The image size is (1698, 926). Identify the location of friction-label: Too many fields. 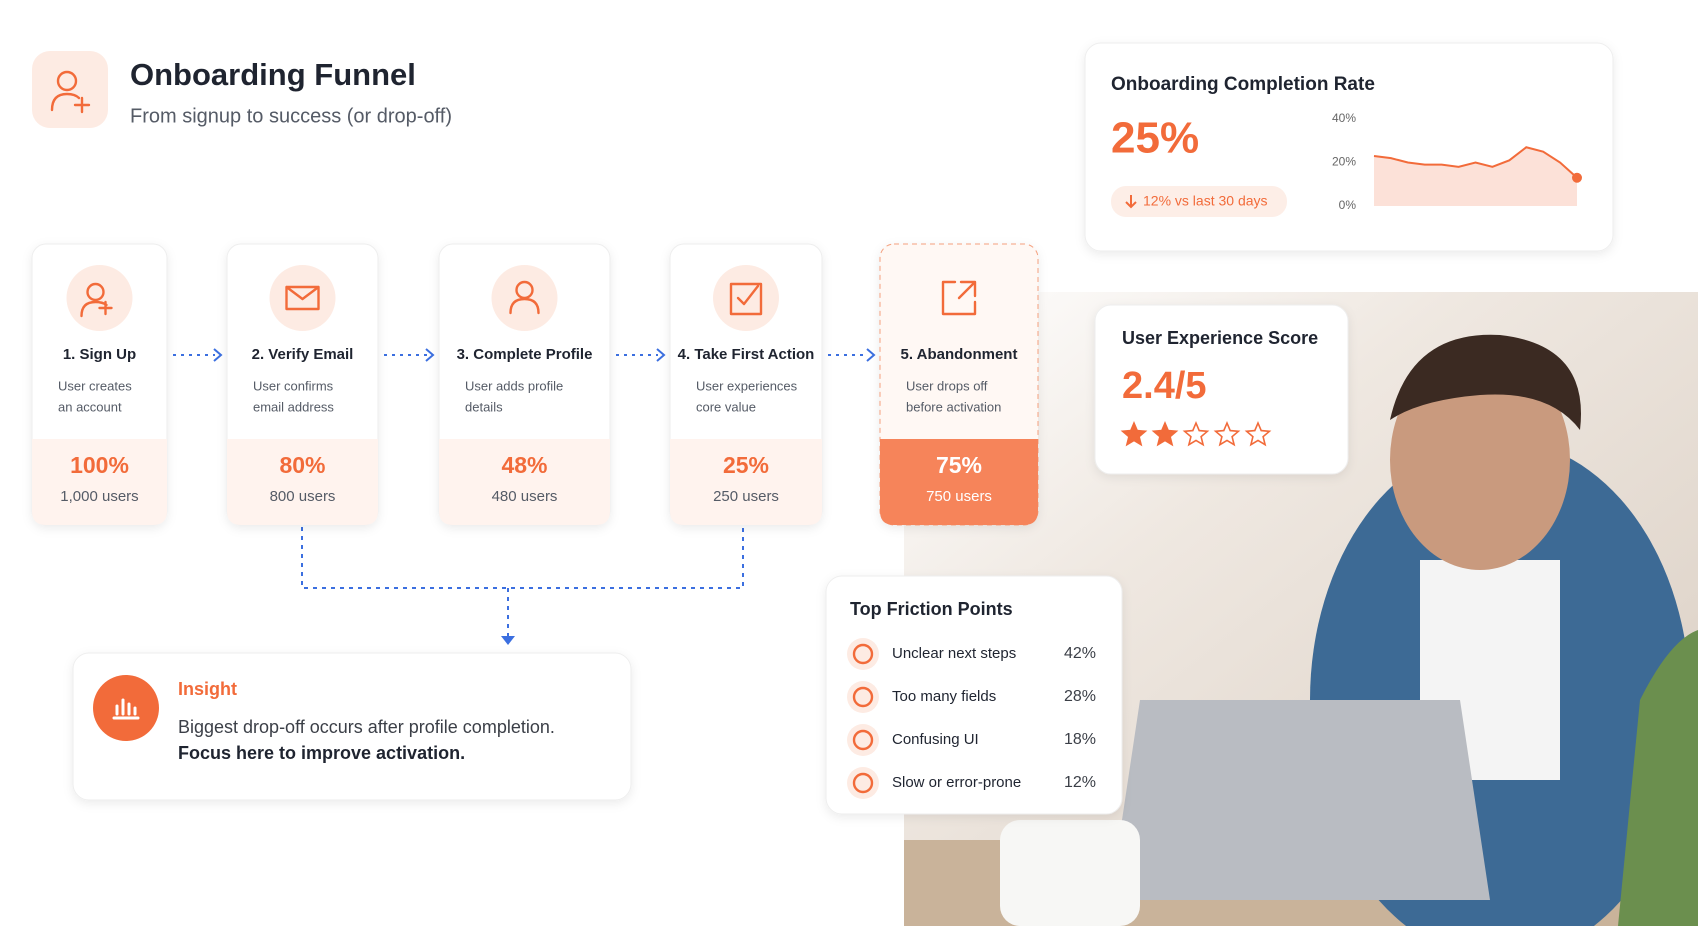
(944, 696).